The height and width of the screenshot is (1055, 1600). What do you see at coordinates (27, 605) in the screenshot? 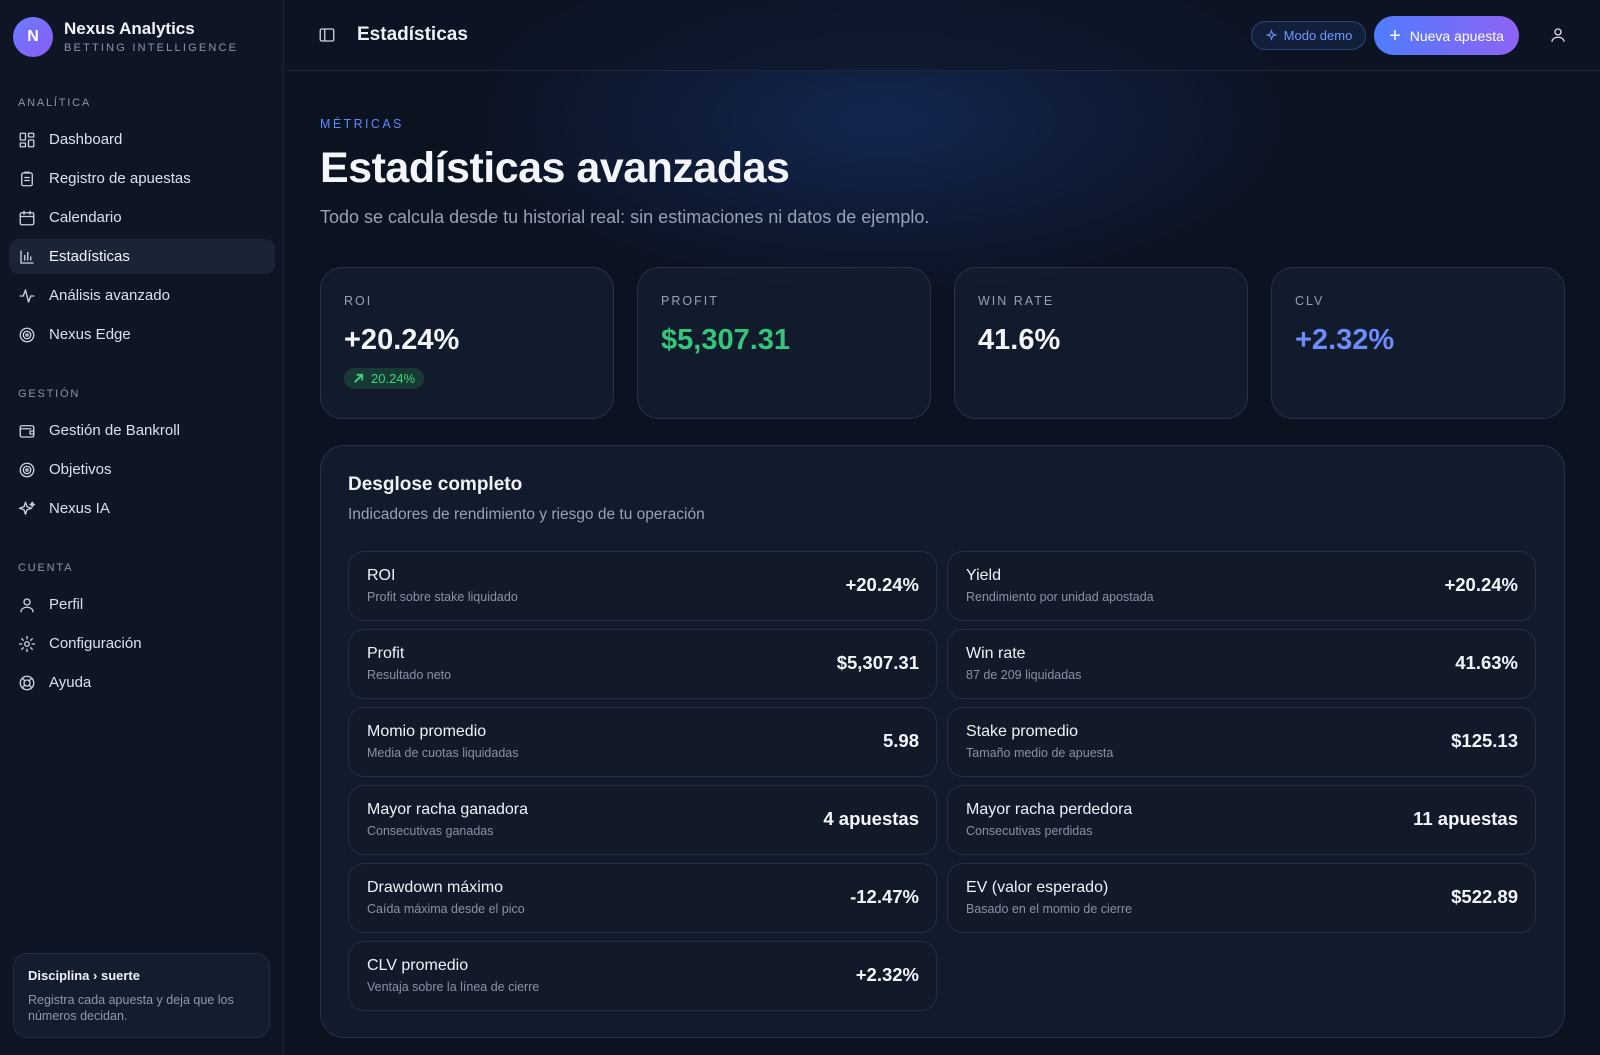
I see `user-icon` at bounding box center [27, 605].